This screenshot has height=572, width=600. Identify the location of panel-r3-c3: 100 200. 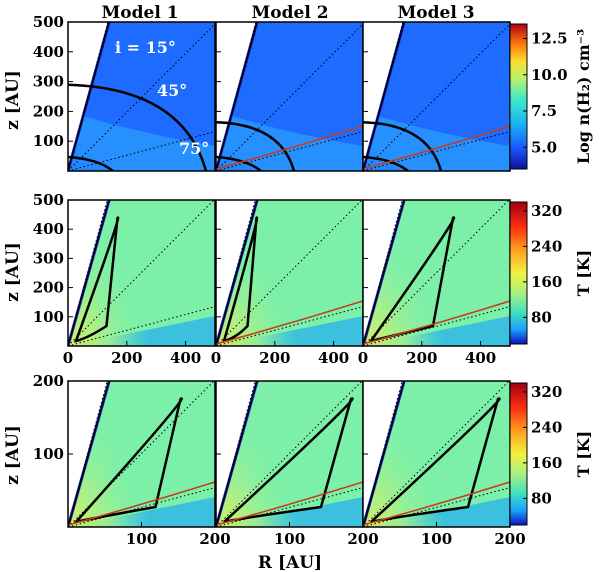
(444, 464).